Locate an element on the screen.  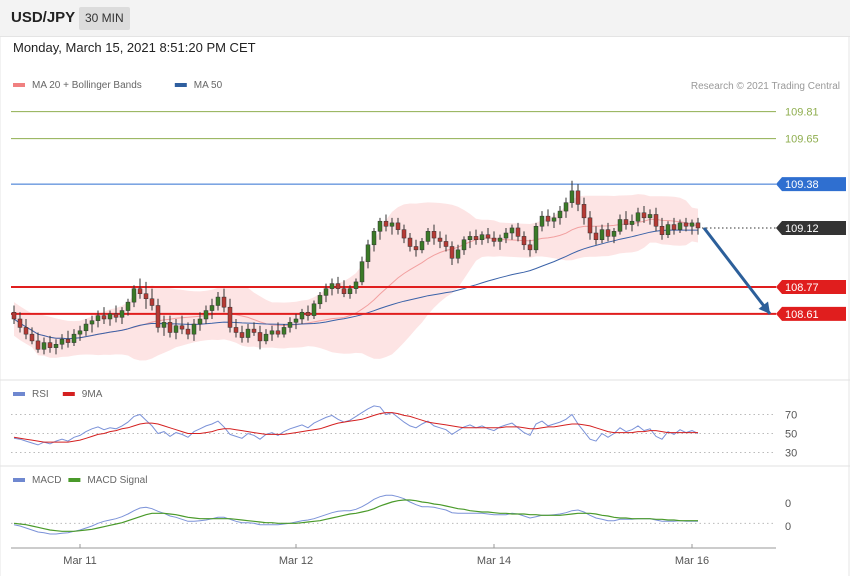
rsi-tick-0: 70 is located at coordinates (791, 416).